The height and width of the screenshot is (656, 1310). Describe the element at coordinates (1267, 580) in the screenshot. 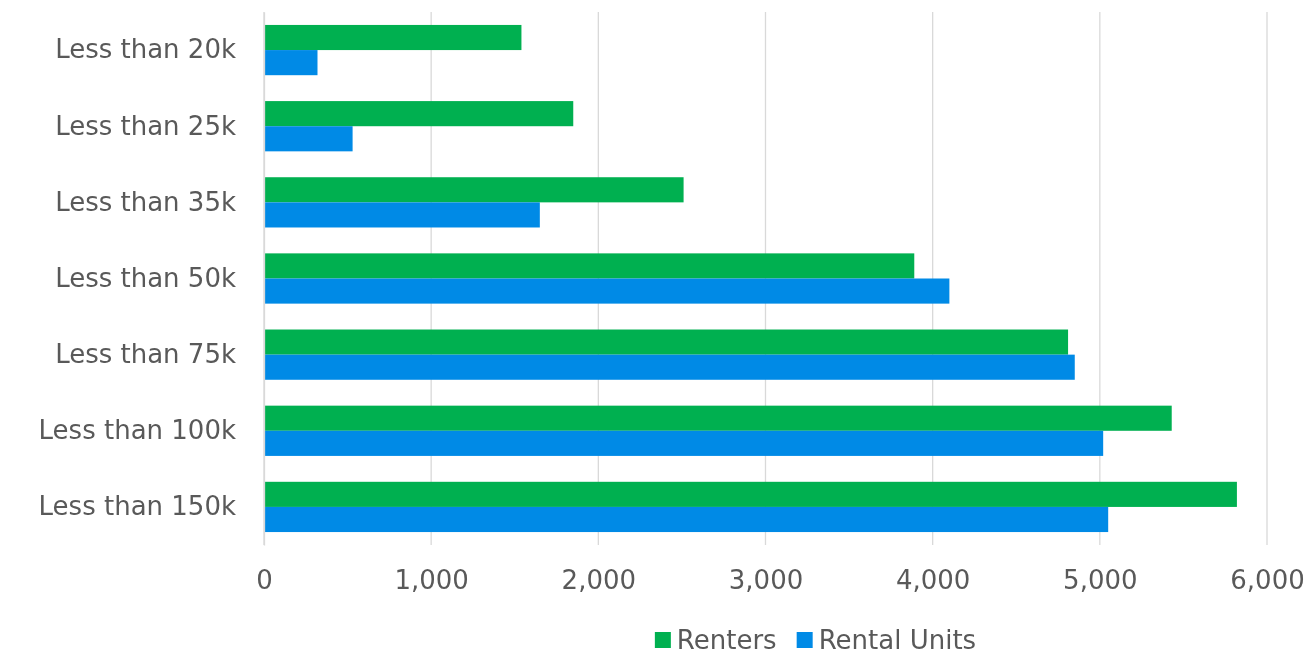

I see `x-tick-label: 6,000` at that location.